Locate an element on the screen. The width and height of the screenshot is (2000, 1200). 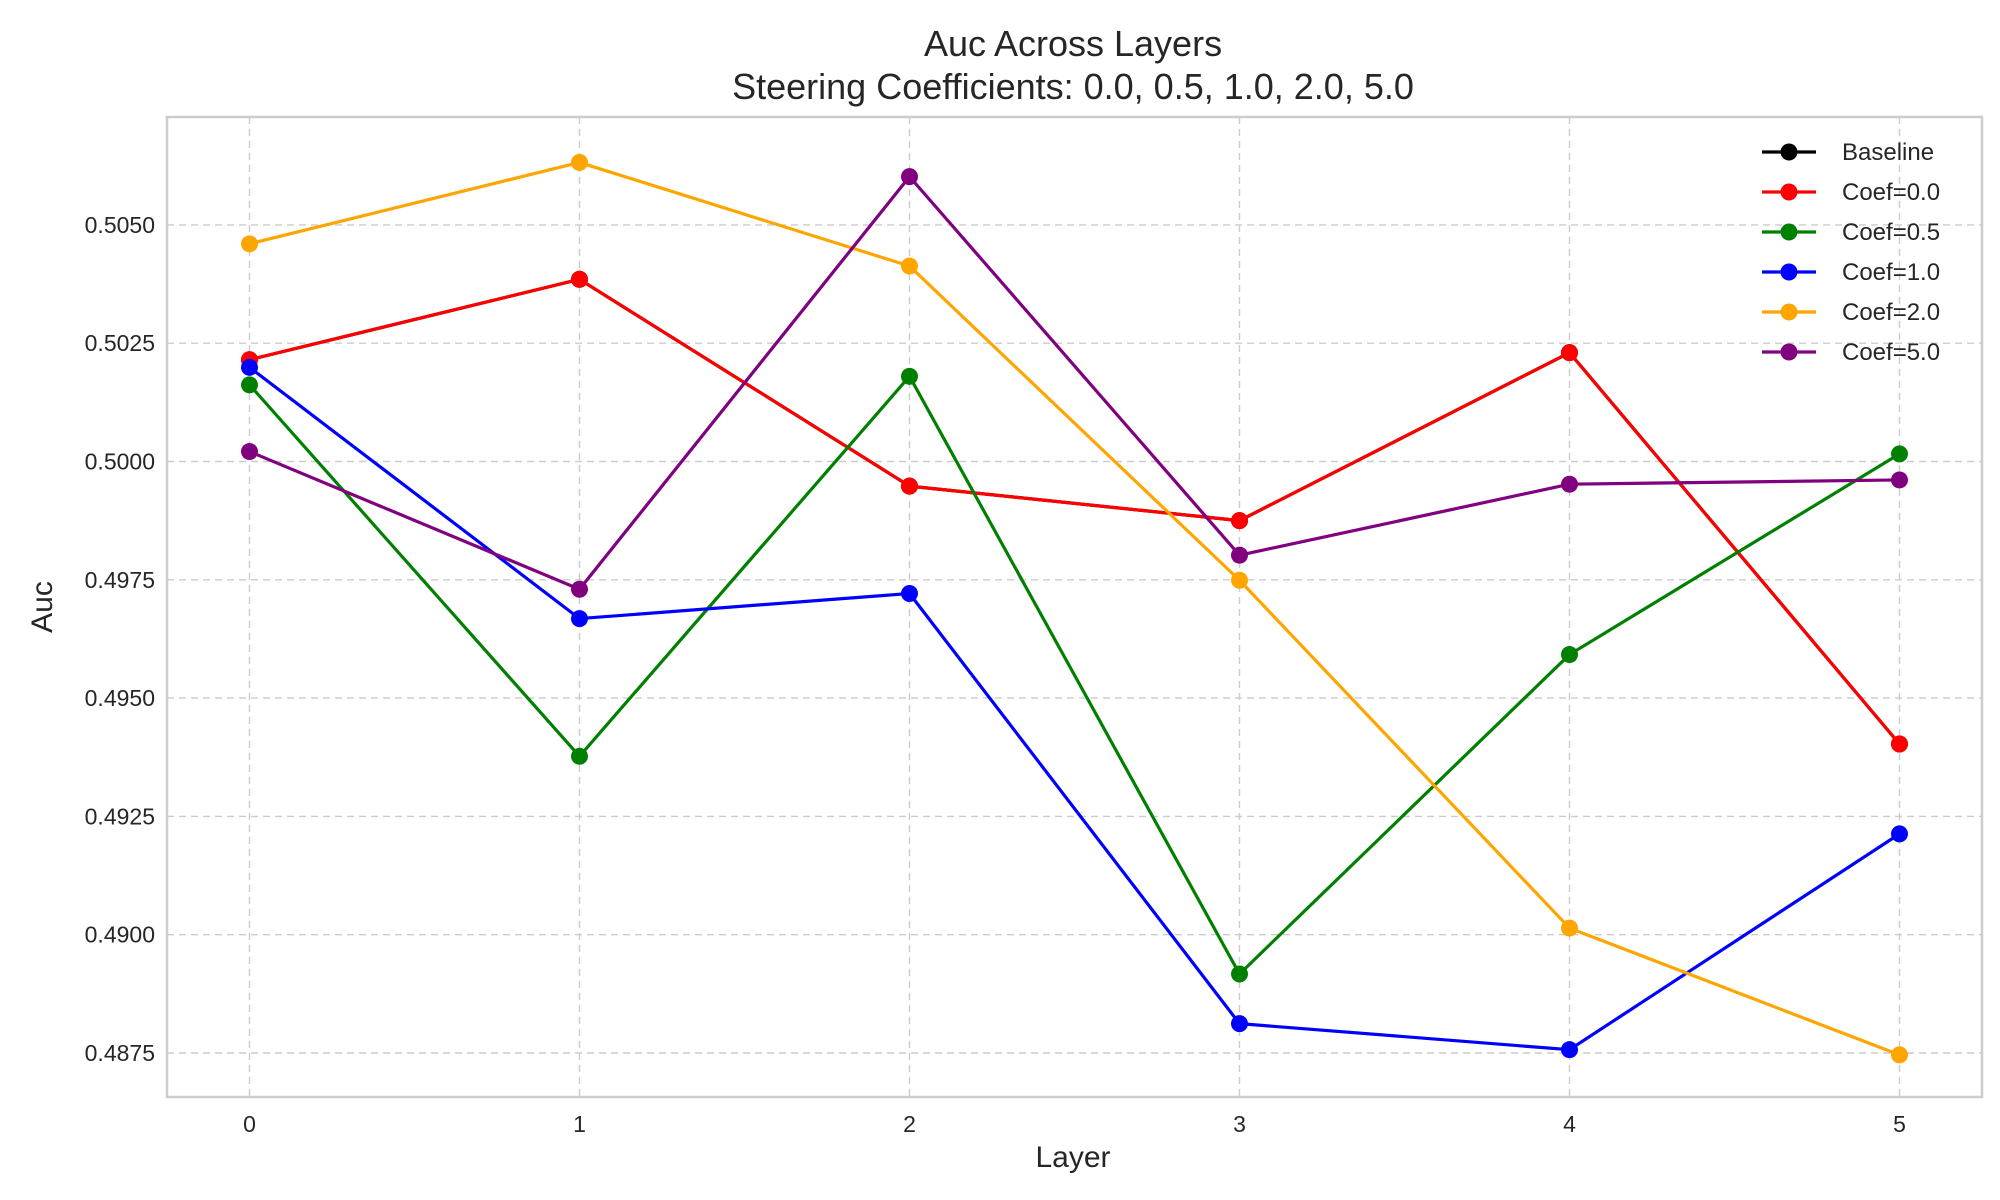
legend-item: Coef=0.0 is located at coordinates (1851, 192).